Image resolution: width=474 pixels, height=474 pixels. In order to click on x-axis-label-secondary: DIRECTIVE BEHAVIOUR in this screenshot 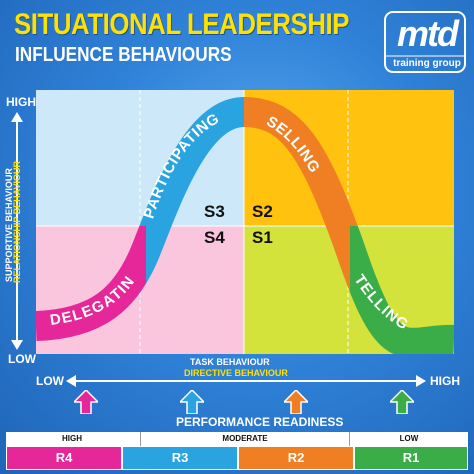, I will do `click(236, 373)`.